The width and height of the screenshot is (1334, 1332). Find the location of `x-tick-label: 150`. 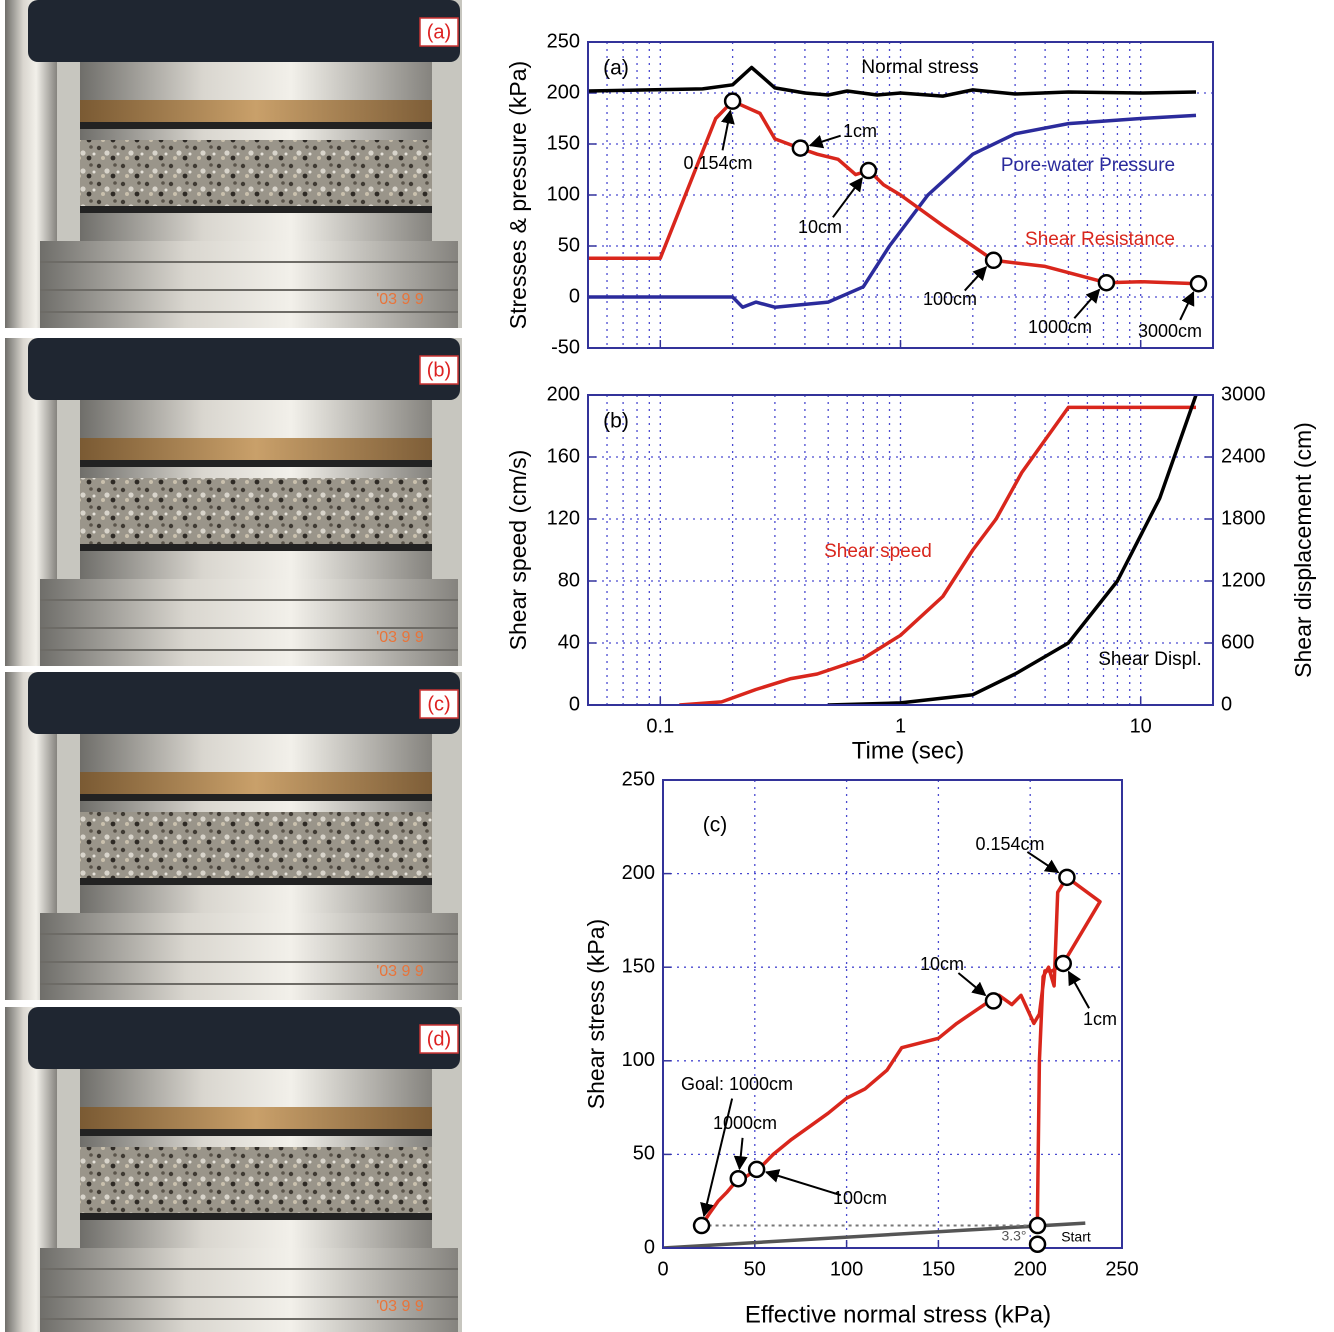

x-tick-label: 150 is located at coordinates (938, 1269).